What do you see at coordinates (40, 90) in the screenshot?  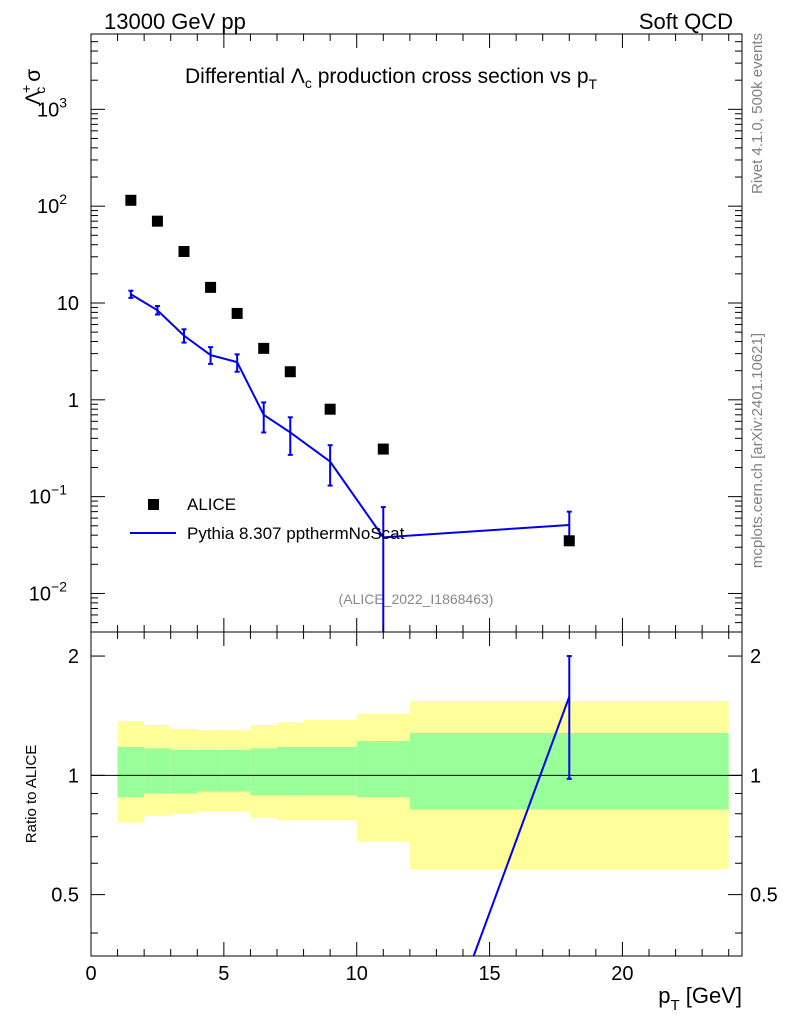 I see `ylabel-sub: c` at bounding box center [40, 90].